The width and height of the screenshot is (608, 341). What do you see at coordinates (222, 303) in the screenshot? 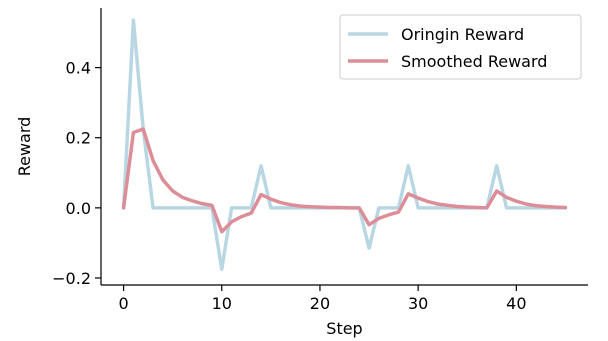
I see `x-tick-label: 10` at bounding box center [222, 303].